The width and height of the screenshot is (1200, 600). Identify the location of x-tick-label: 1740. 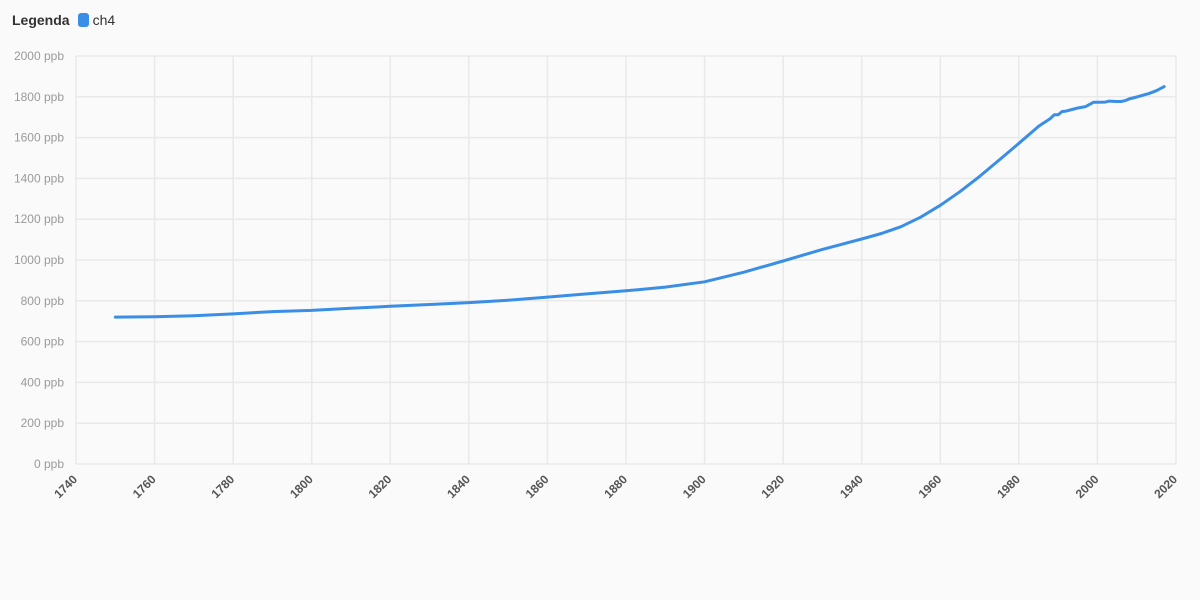
(65, 486).